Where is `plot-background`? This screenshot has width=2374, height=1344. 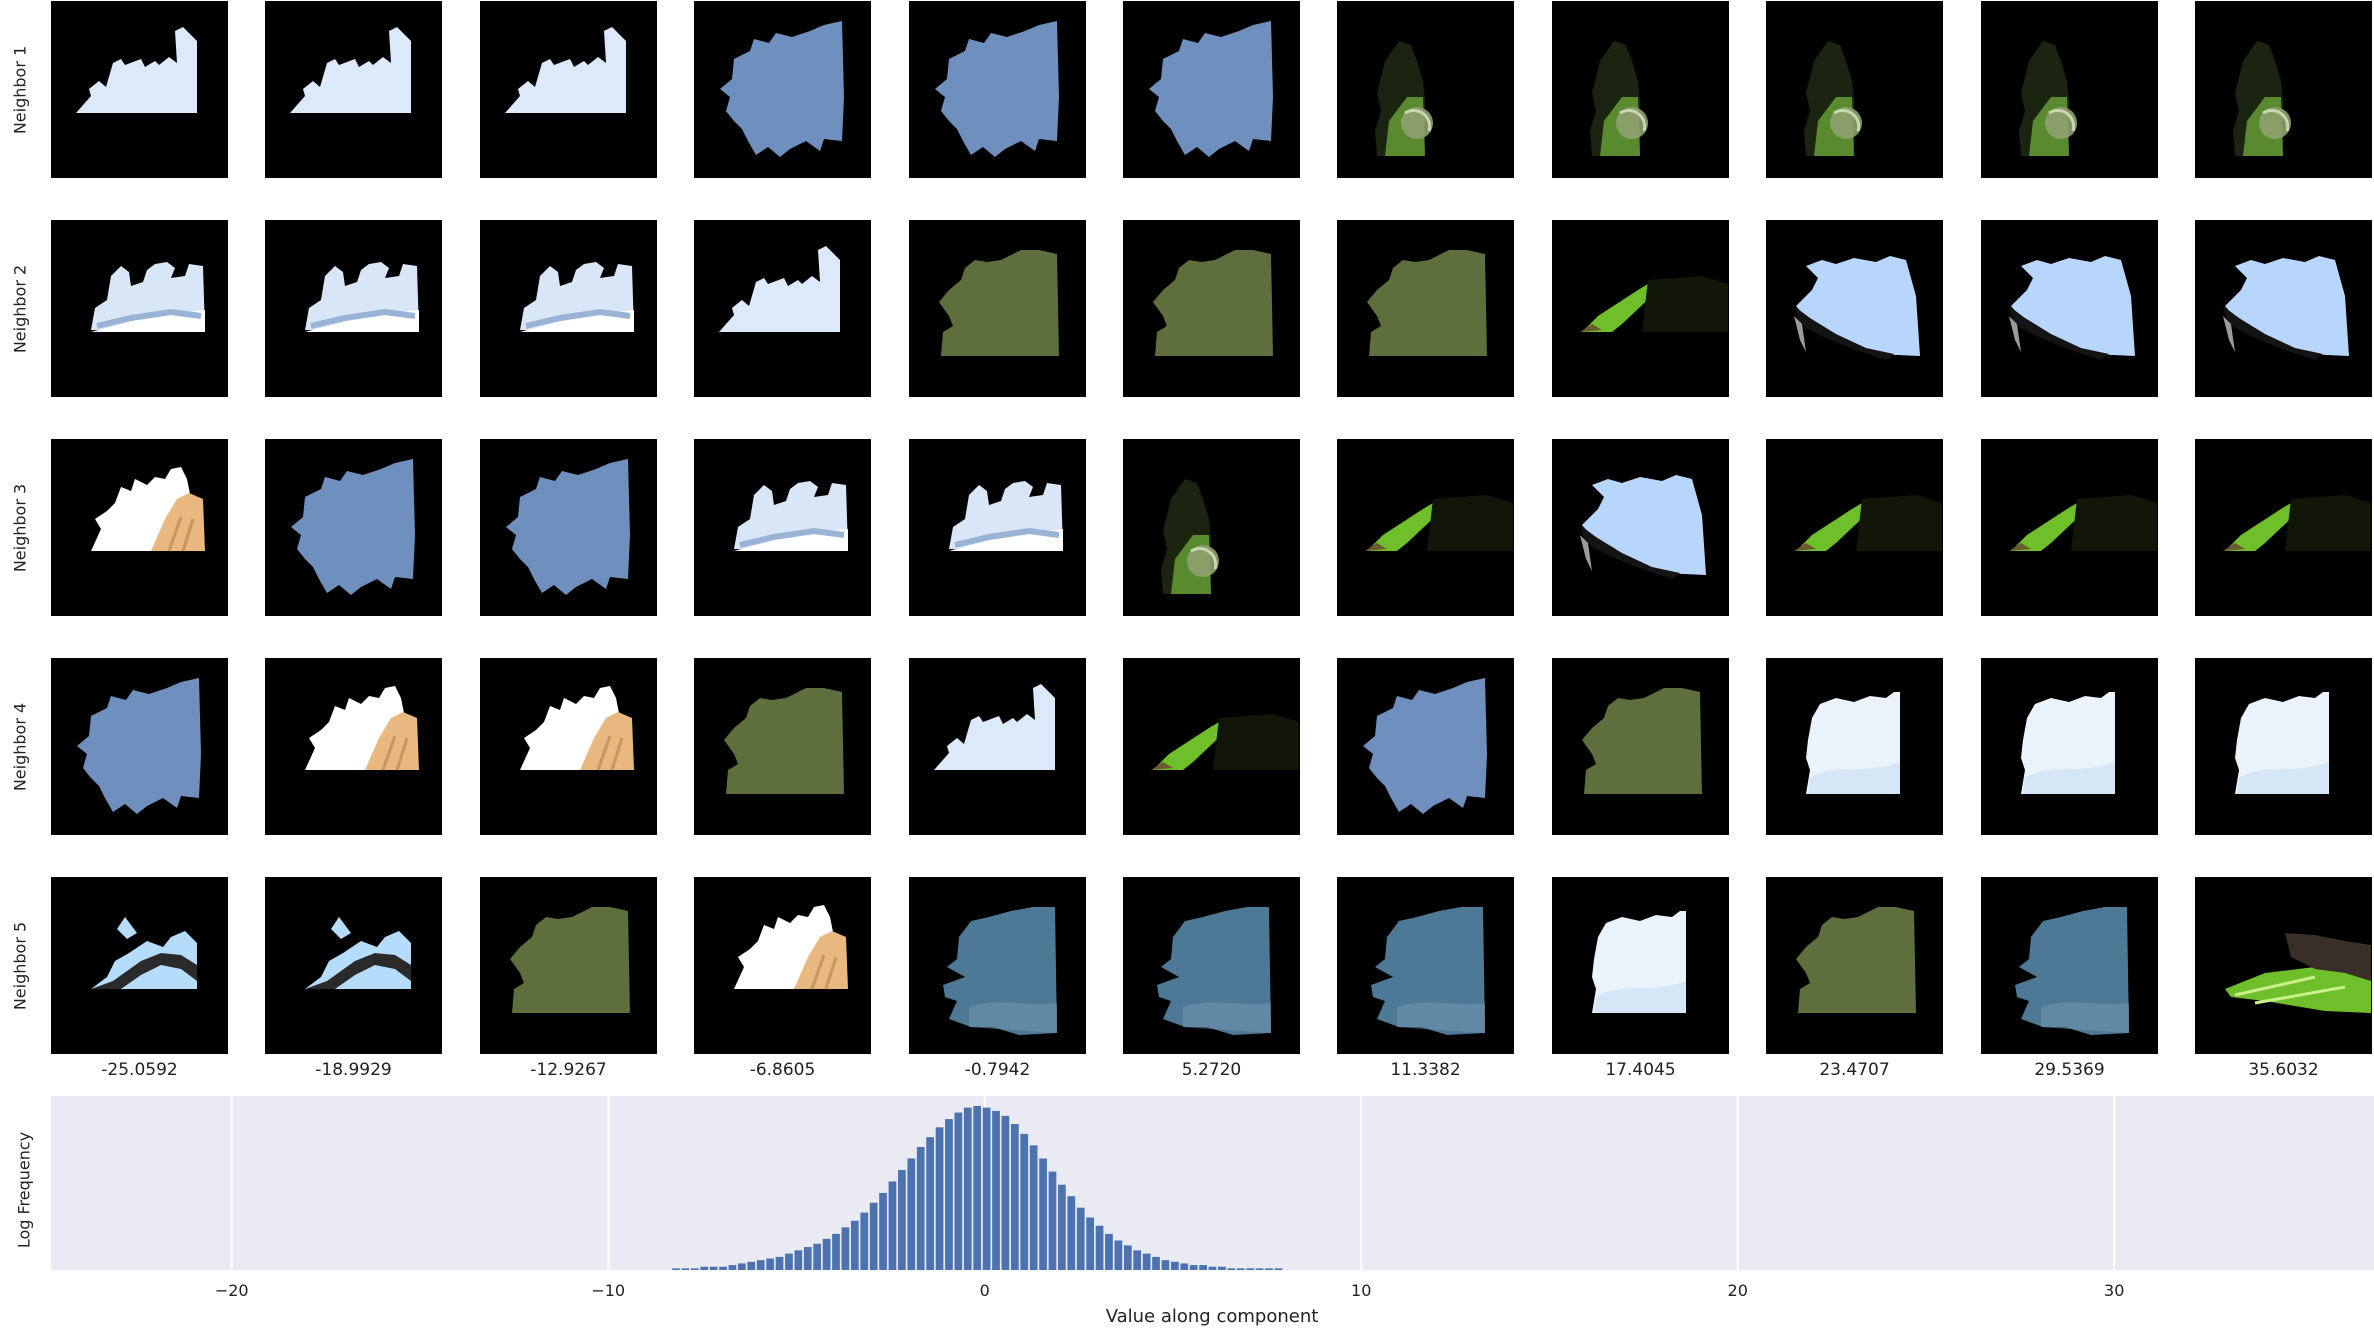
plot-background is located at coordinates (1212, 1183).